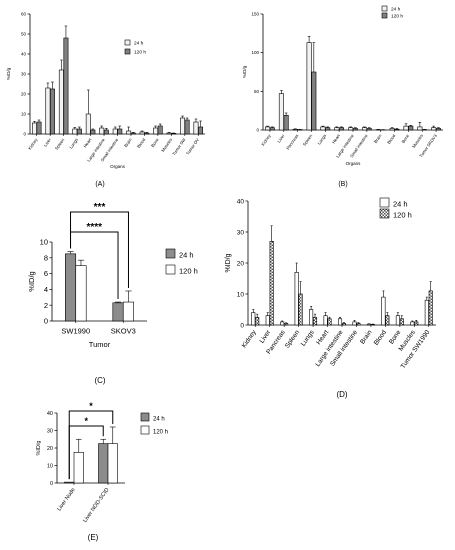 This screenshot has width=455, height=550. Describe the element at coordinates (75, 331) in the screenshot. I see `x-tick-label: SW1990` at that location.